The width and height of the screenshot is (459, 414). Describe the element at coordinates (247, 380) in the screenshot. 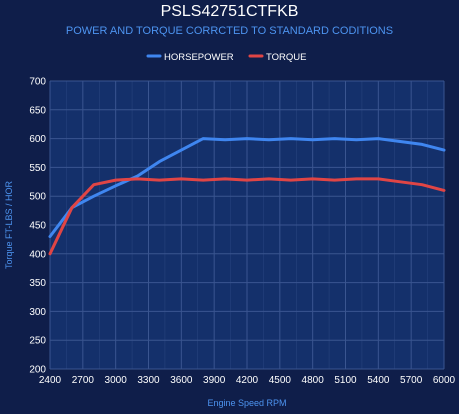

I see `x-tick-label: 4200` at that location.